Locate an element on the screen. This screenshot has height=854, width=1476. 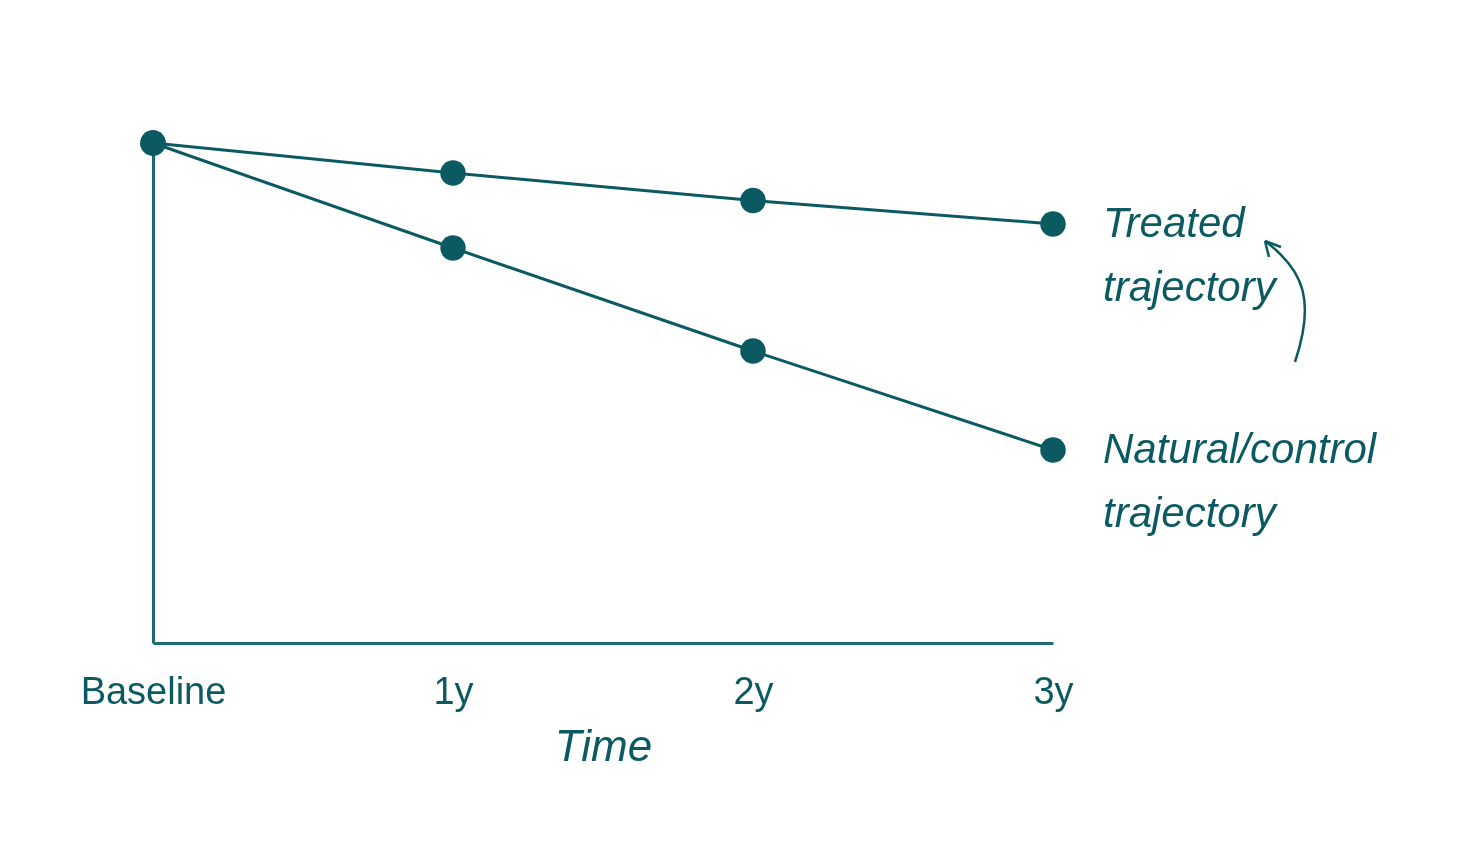
x-tick-label: 1y is located at coordinates (453, 690).